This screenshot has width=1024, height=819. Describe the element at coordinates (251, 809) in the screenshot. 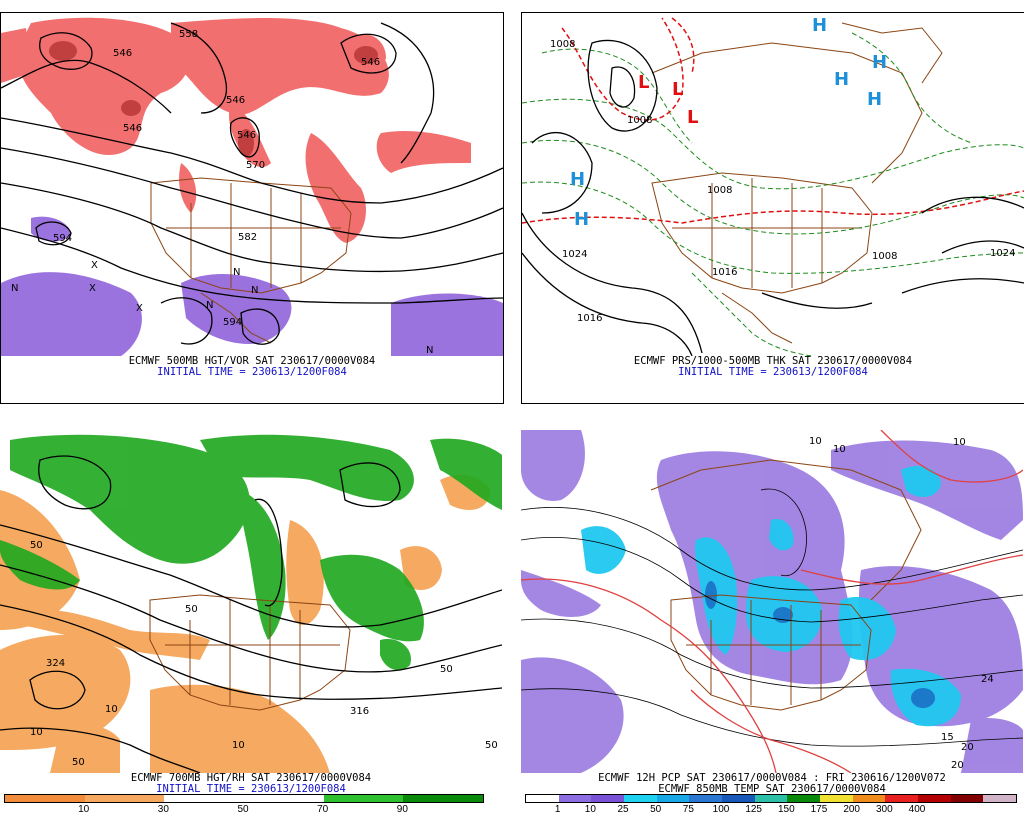

I see `colorbar-rh-ticks: 10 30 50 70 90` at that location.